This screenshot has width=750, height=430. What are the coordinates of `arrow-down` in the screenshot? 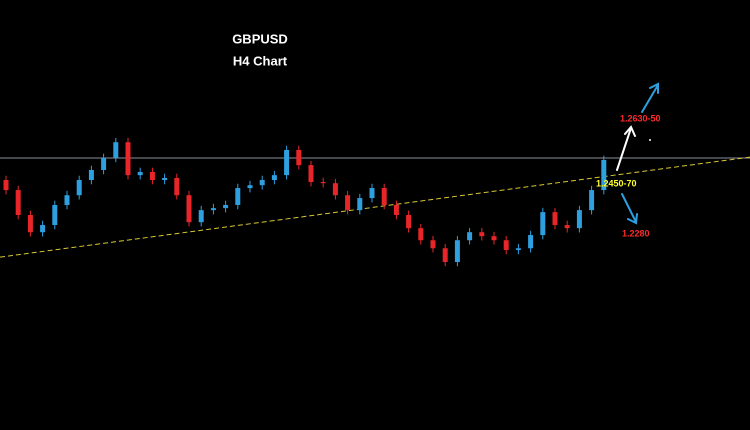 It's located at (629, 209).